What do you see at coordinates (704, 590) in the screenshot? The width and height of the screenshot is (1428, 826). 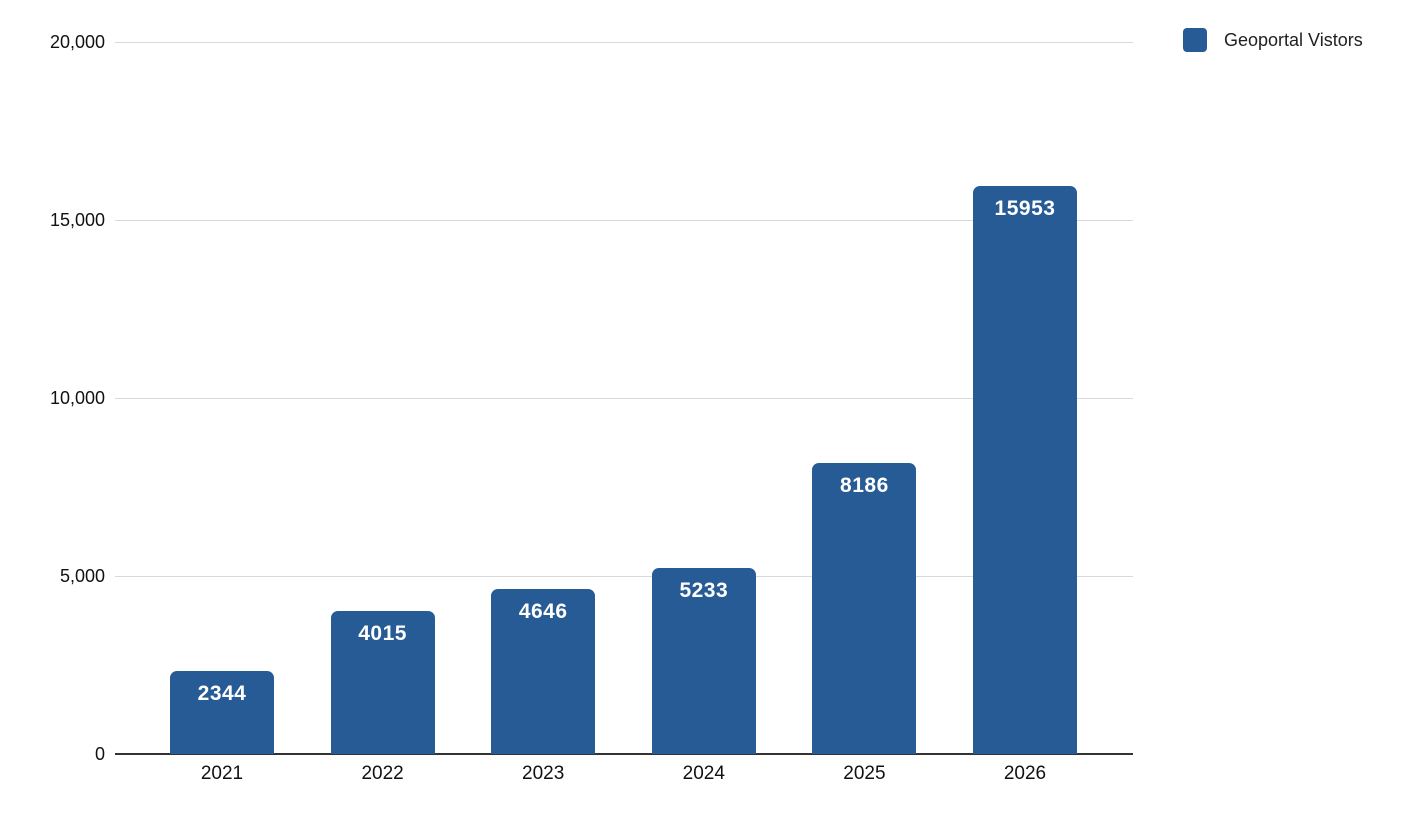 I see `bar-value-label: 5233` at bounding box center [704, 590].